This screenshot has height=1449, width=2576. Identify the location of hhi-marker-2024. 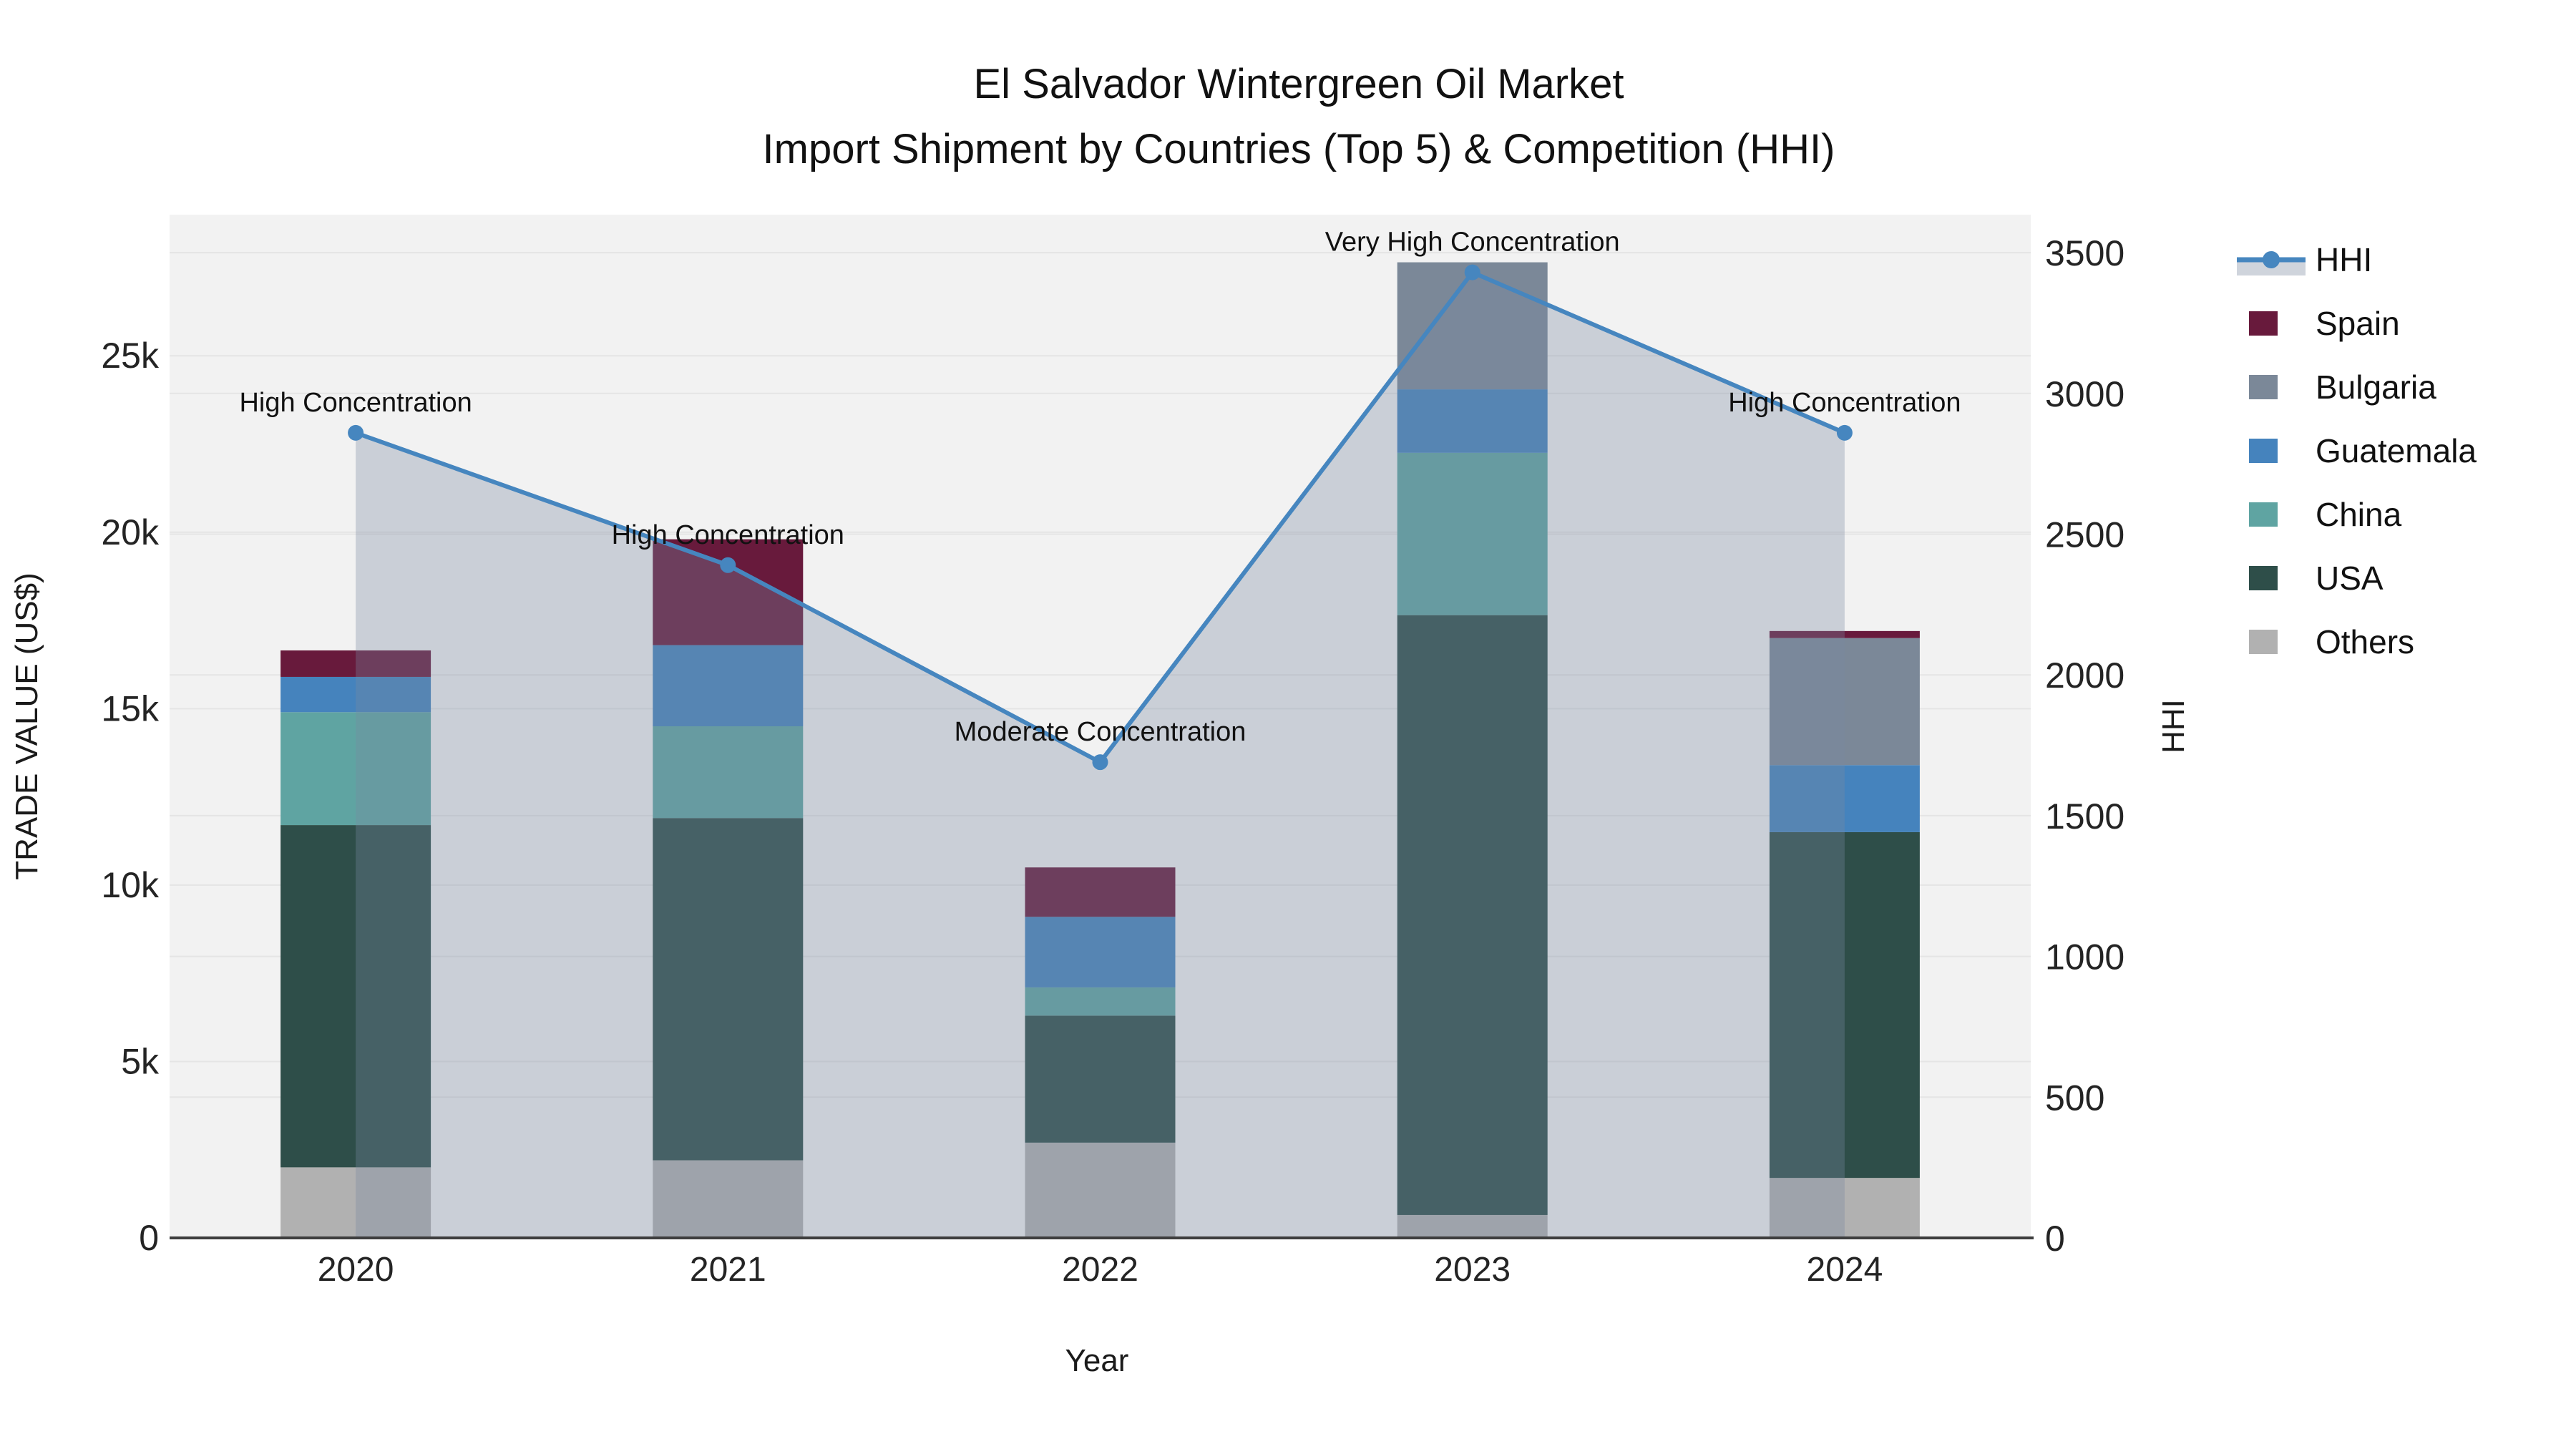
(1844, 432).